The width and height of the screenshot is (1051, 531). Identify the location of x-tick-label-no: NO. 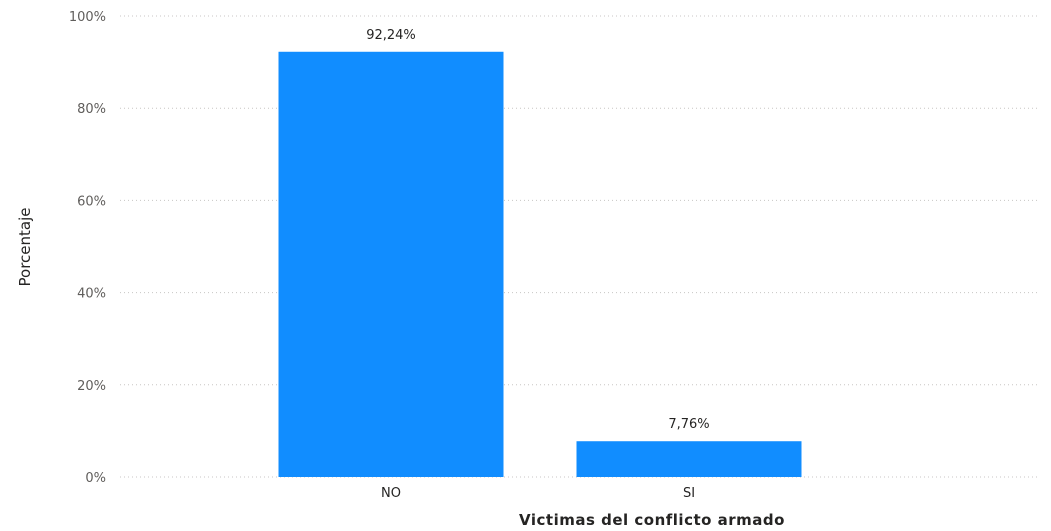
(391, 493).